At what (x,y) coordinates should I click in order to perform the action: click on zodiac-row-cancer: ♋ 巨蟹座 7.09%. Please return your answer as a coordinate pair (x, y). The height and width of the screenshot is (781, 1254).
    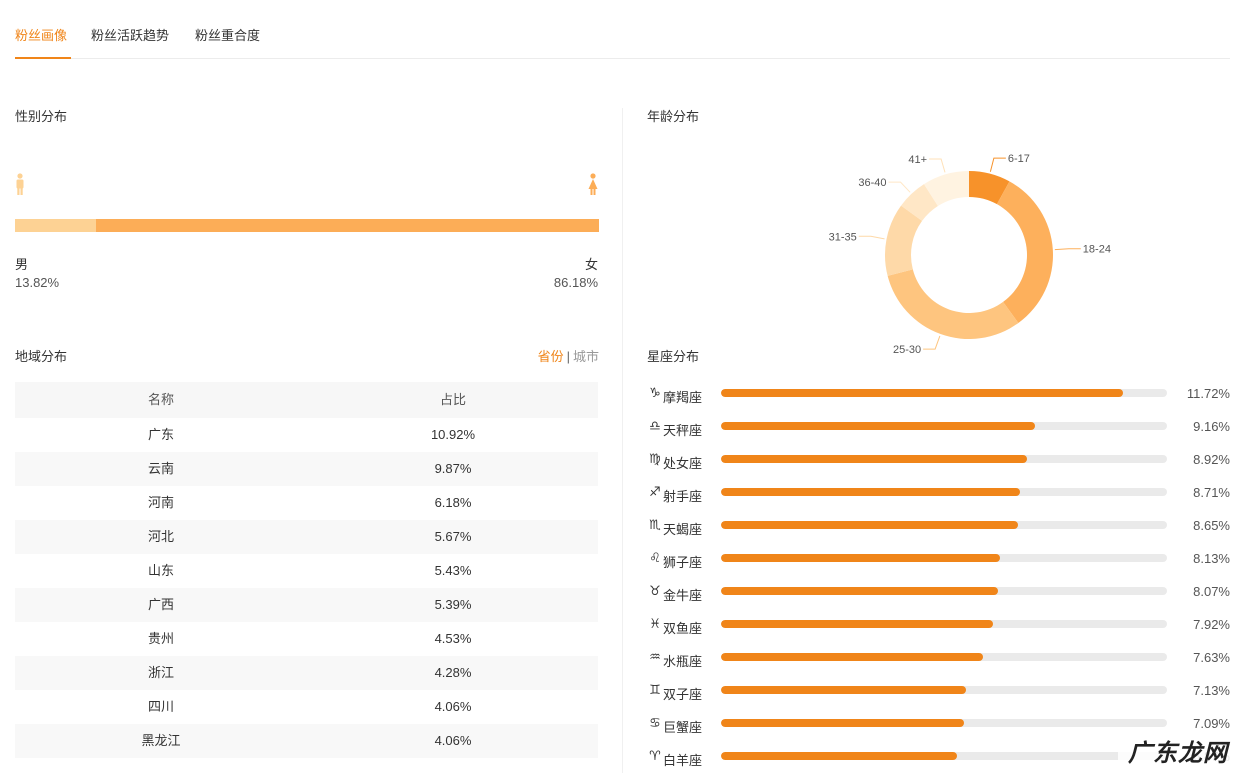
    Looking at the image, I should click on (938, 726).